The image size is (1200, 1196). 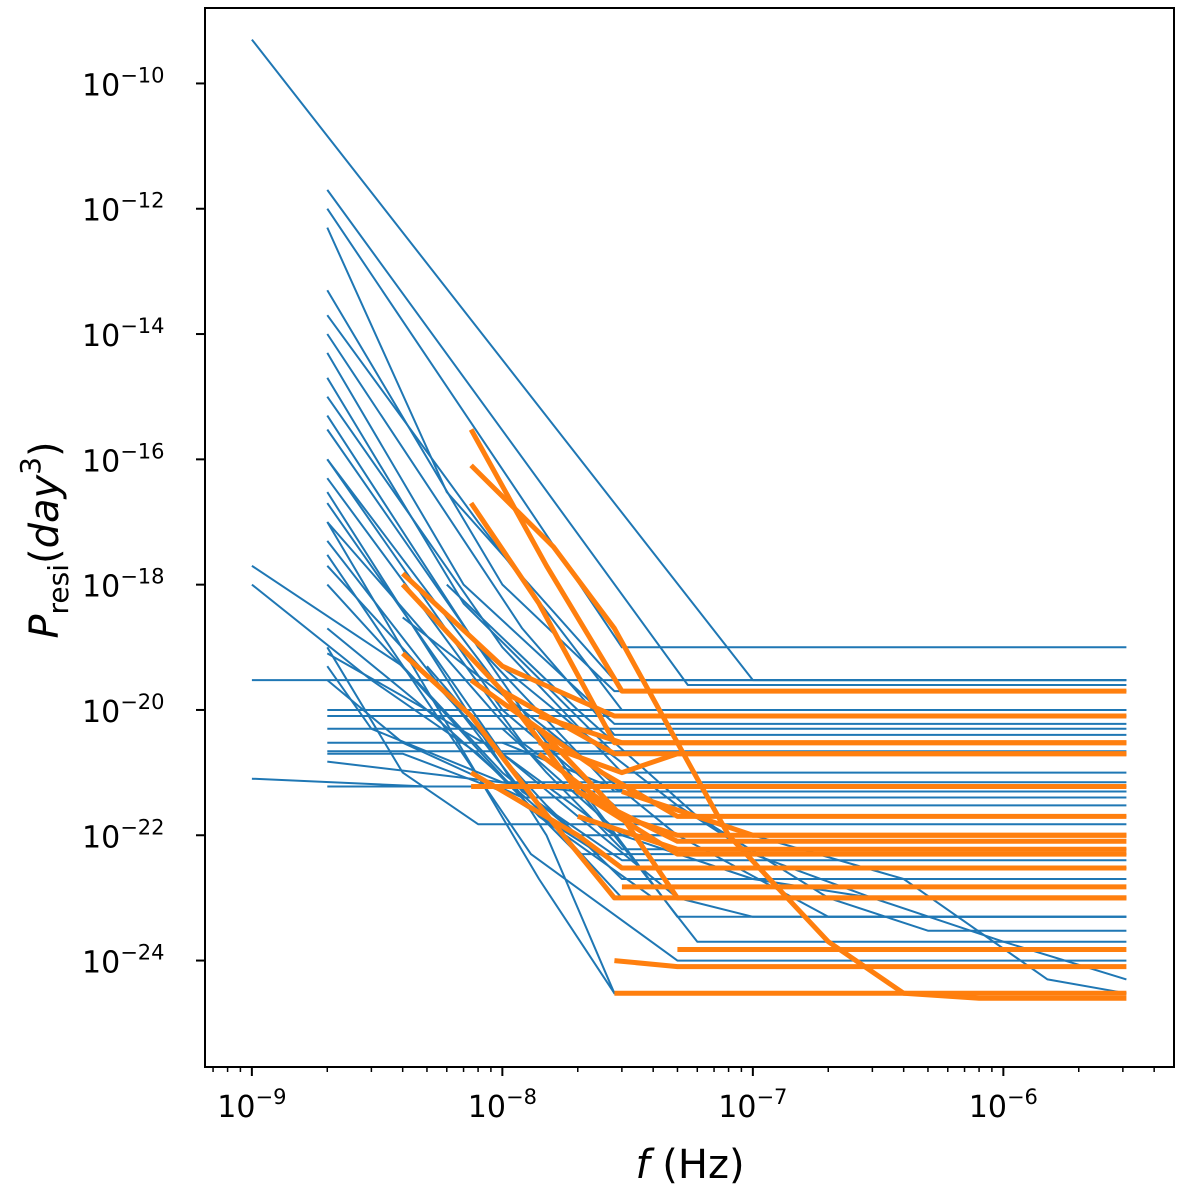 I want to click on x-axis-title: f (Hz), so click(x=689, y=1165).